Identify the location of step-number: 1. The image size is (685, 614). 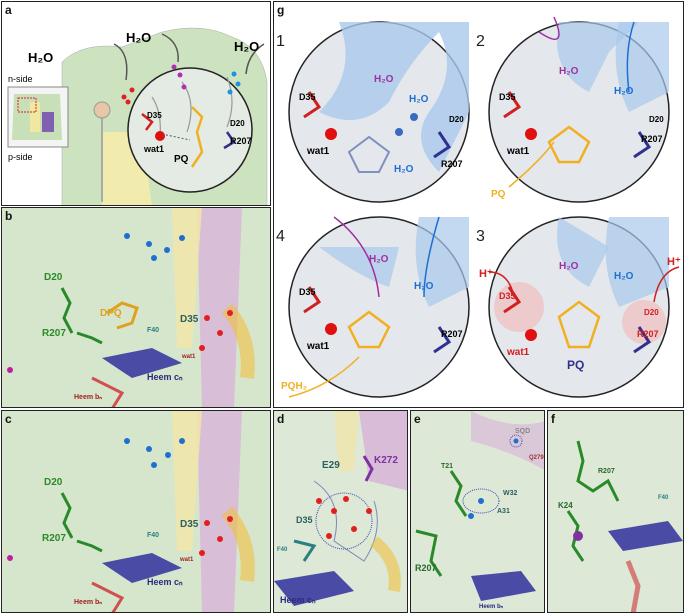
(280, 41).